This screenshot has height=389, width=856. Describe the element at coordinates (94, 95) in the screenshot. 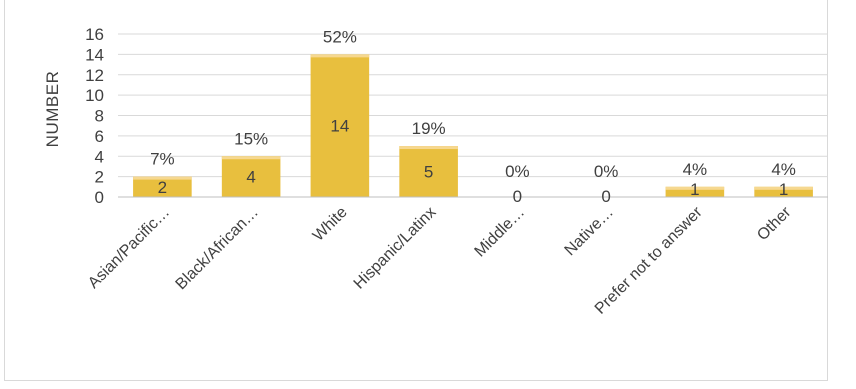

I see `y-tick-label: 10` at that location.